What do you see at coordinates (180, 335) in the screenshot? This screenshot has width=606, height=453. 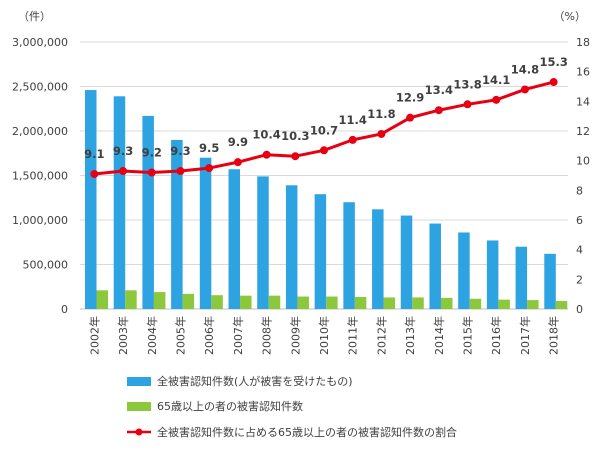 I see `x-tick-label: 2005年` at bounding box center [180, 335].